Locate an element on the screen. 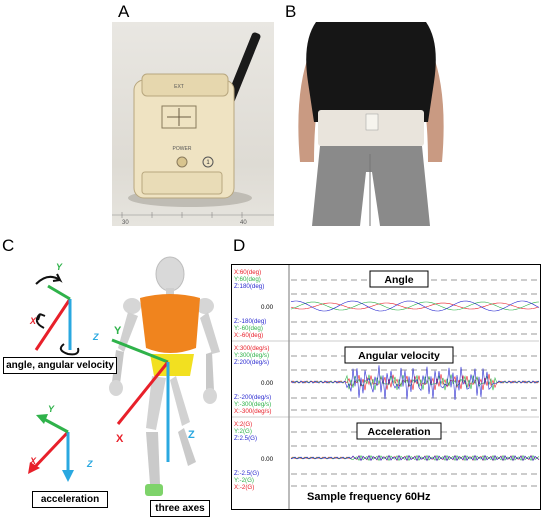 The width and height of the screenshot is (542, 521). gyro-z-label: Z is located at coordinates (95, 337).